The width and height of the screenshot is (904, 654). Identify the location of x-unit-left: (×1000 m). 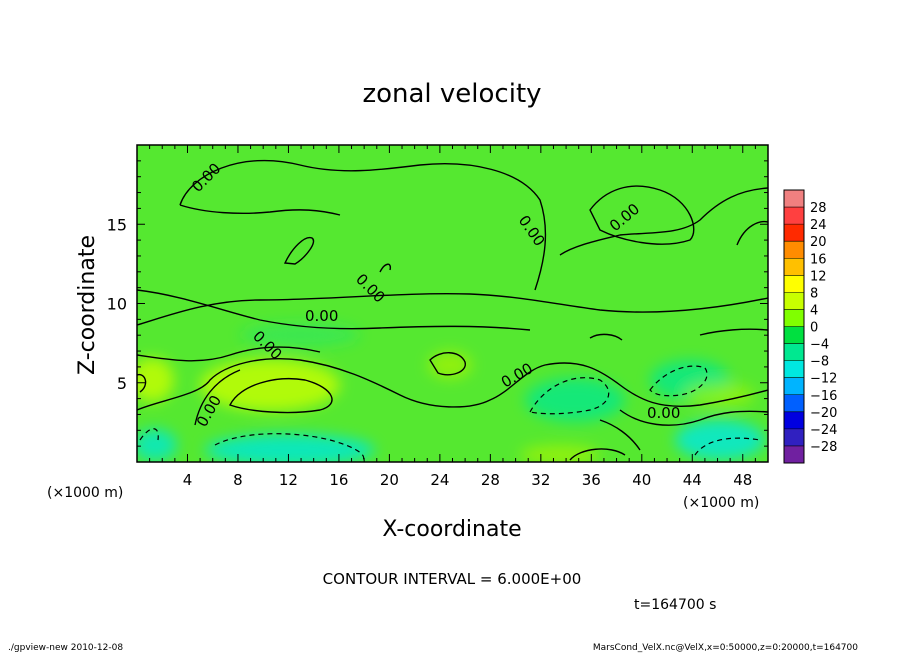
(85, 493).